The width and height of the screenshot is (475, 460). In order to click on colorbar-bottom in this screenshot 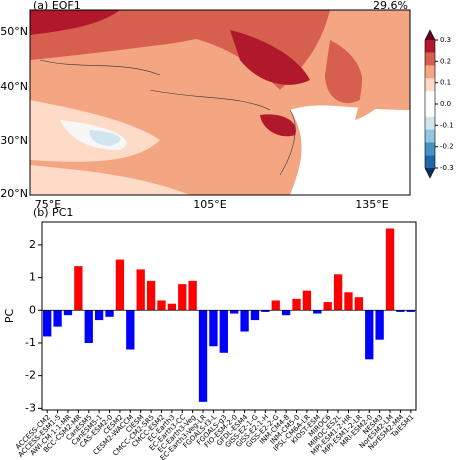, I will do `click(430, 173)`.